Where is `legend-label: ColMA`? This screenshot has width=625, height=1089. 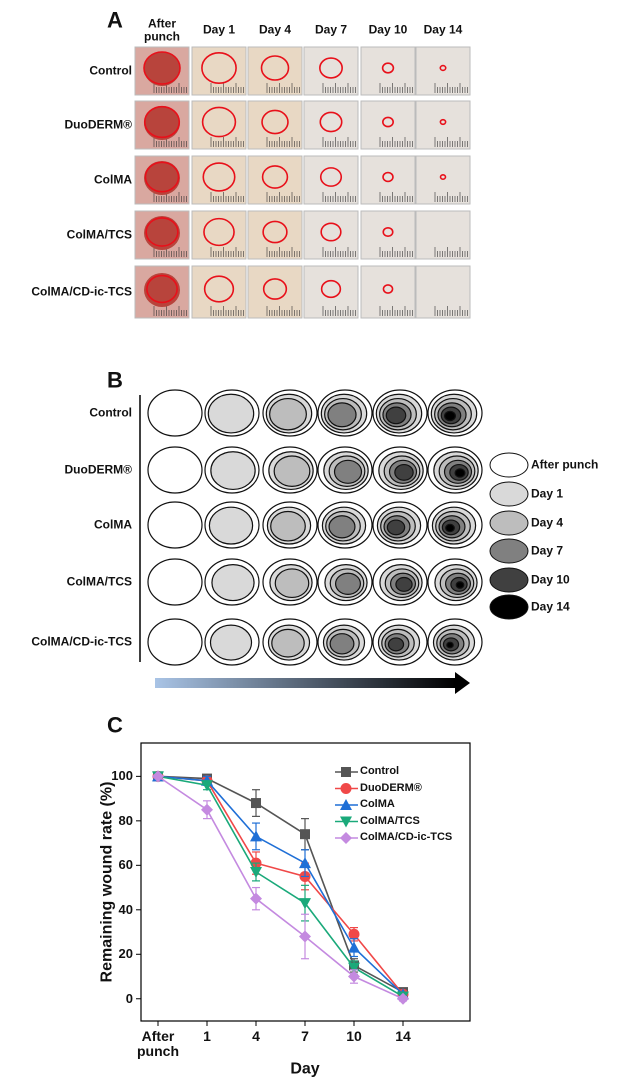 legend-label: ColMA is located at coordinates (377, 804).